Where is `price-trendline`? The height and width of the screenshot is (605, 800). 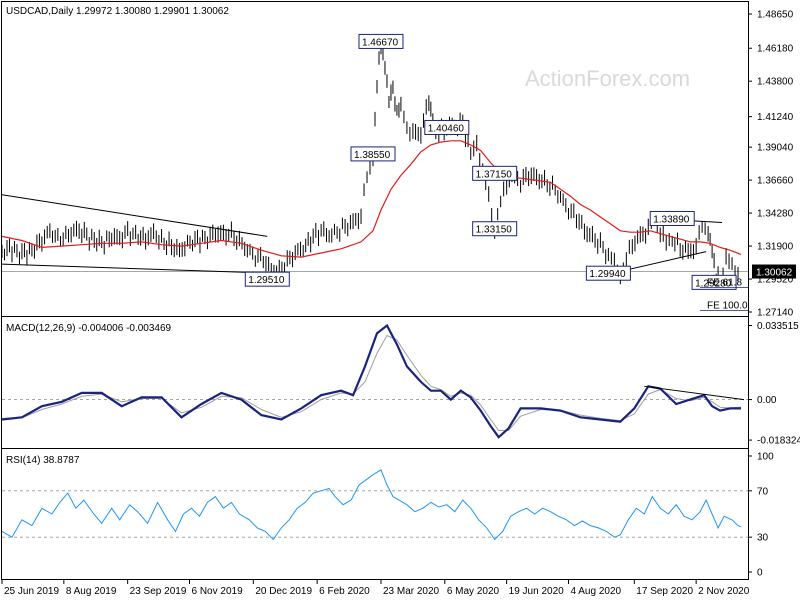 price-trendline is located at coordinates (144, 269).